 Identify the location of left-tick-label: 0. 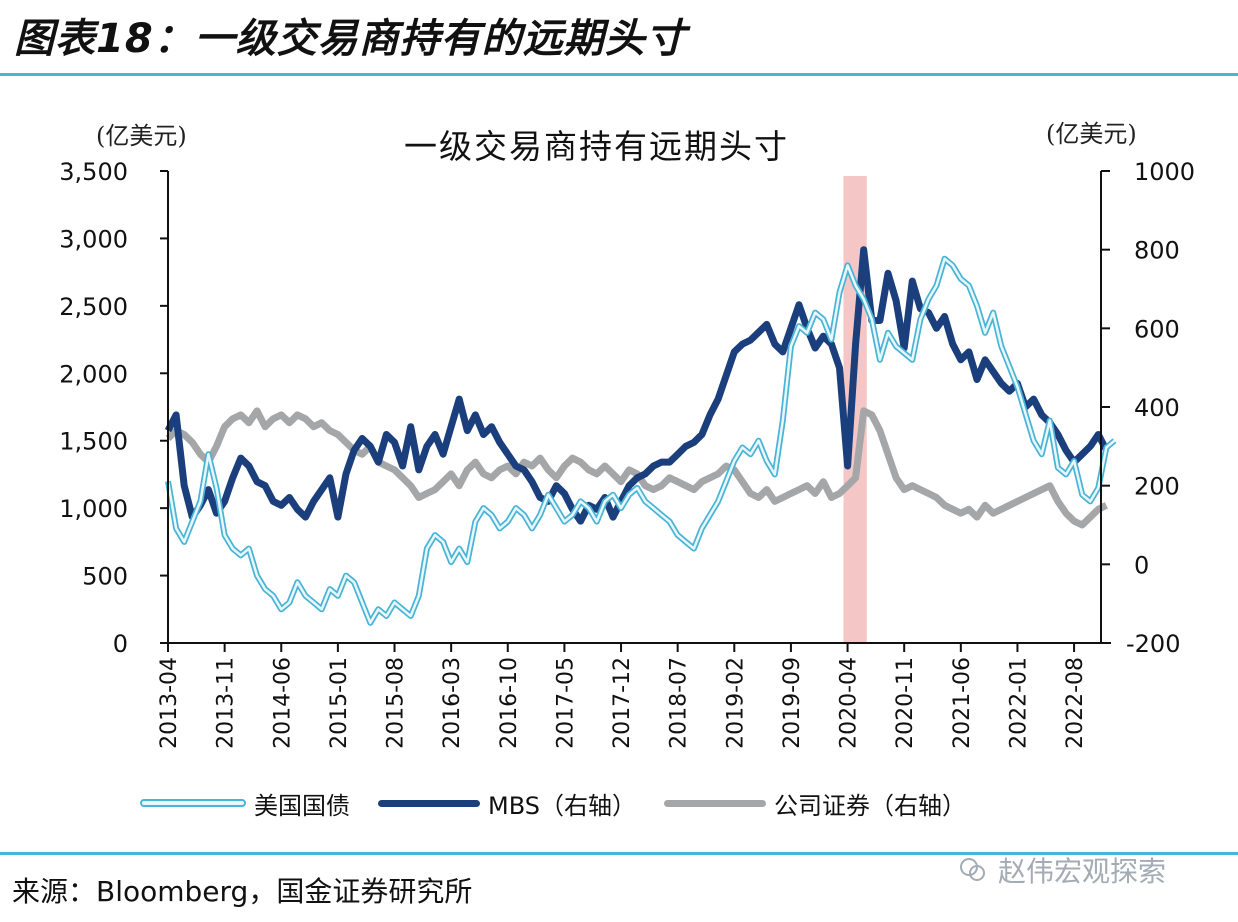
(120, 644).